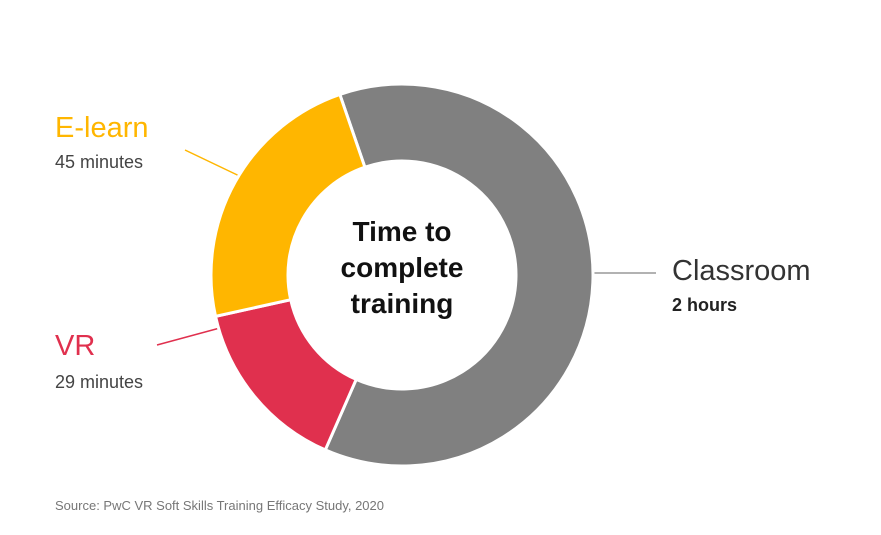 This screenshot has width=881, height=535. Describe the element at coordinates (402, 267) in the screenshot. I see `chart-title: Time to complete training` at that location.